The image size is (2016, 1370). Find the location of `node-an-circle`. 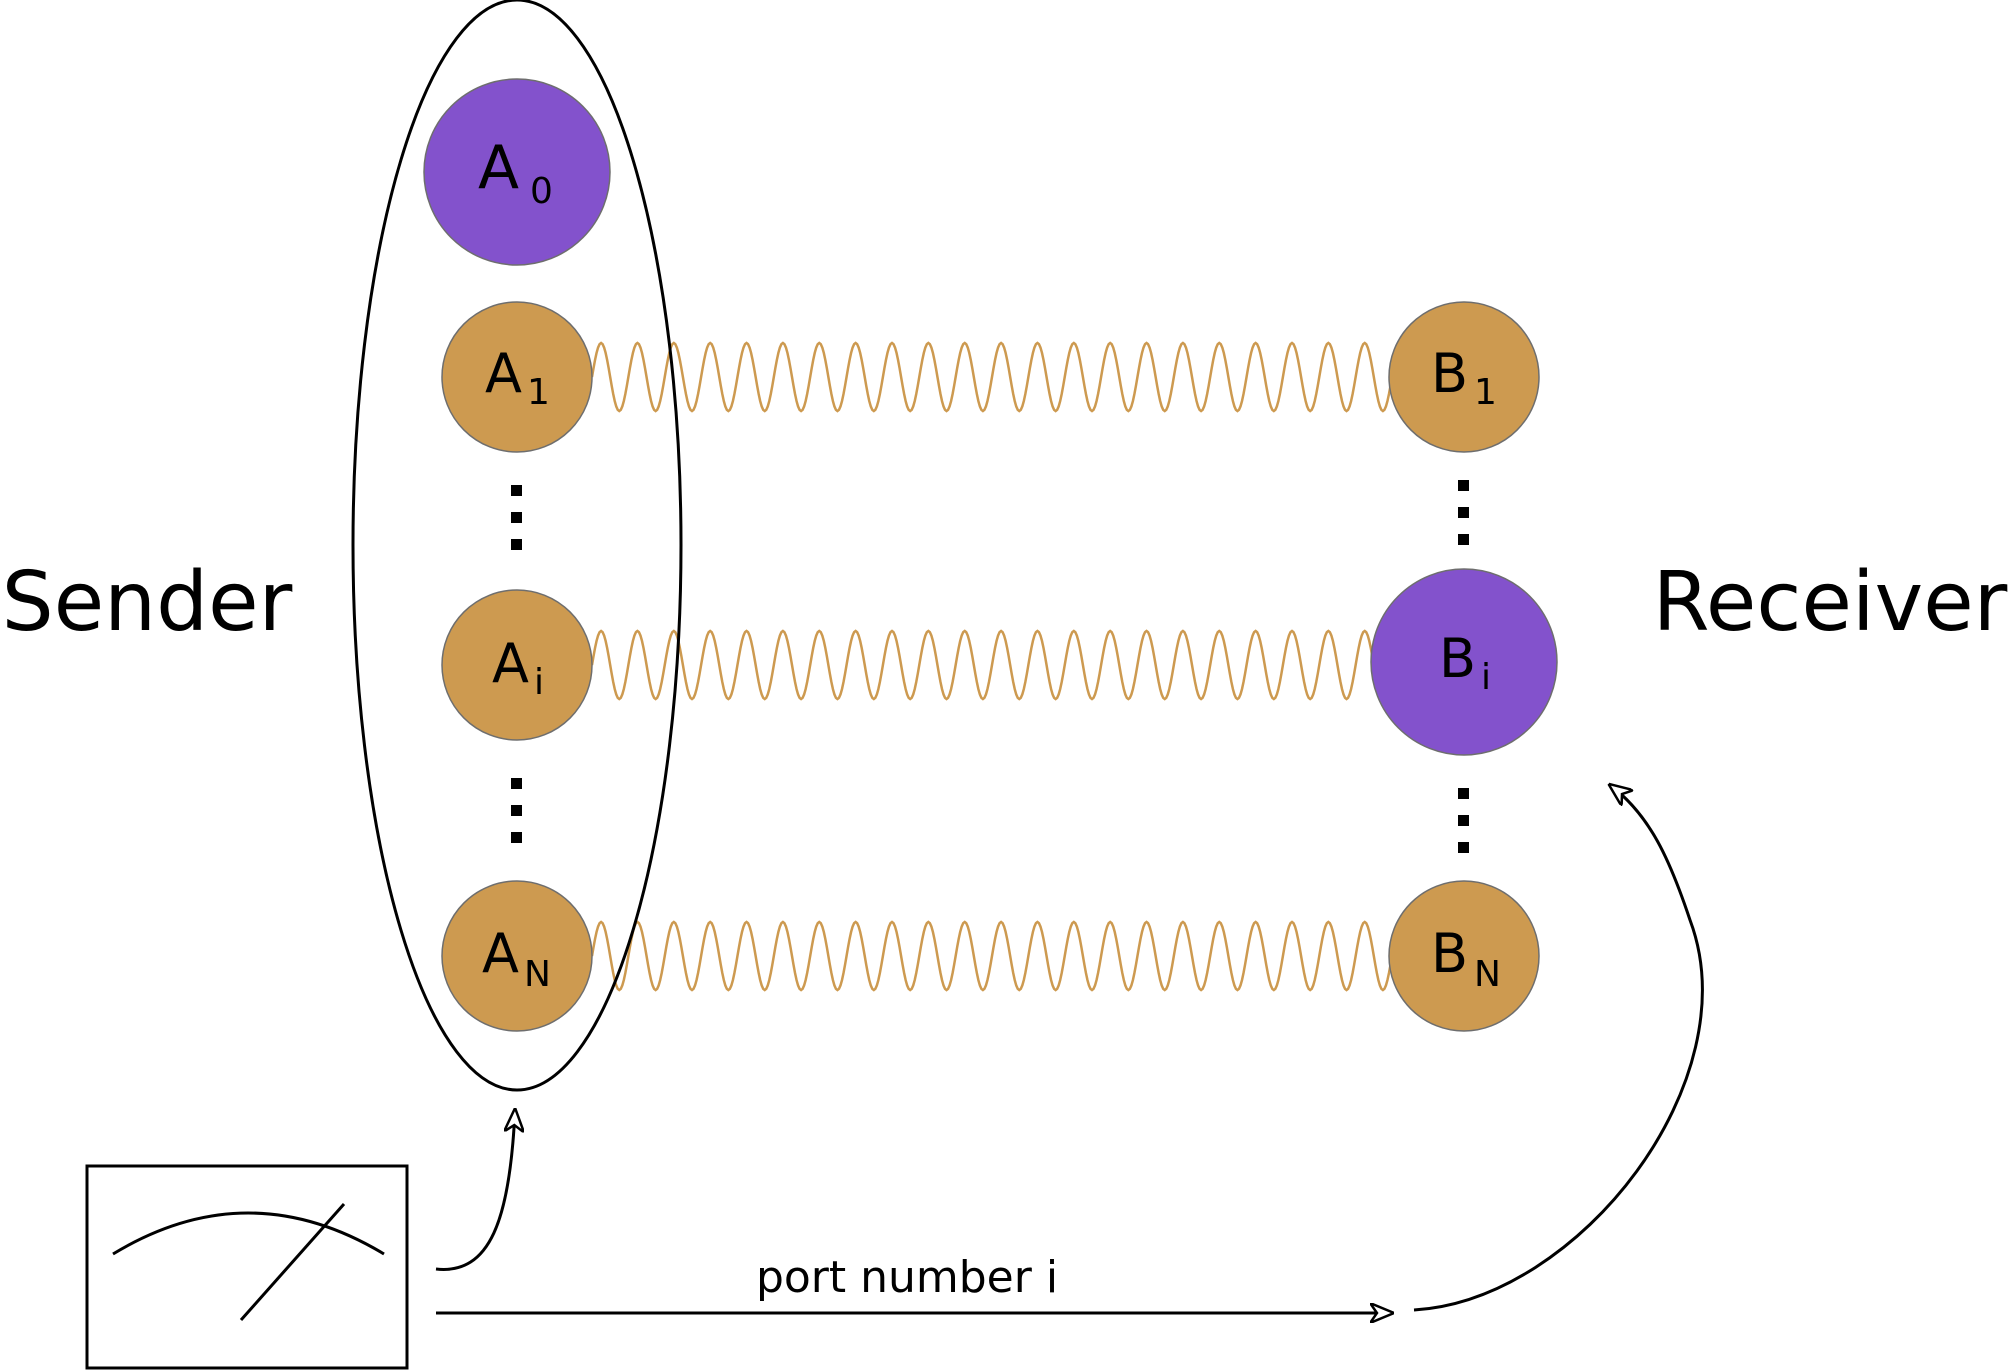

node-an-circle is located at coordinates (517, 956).